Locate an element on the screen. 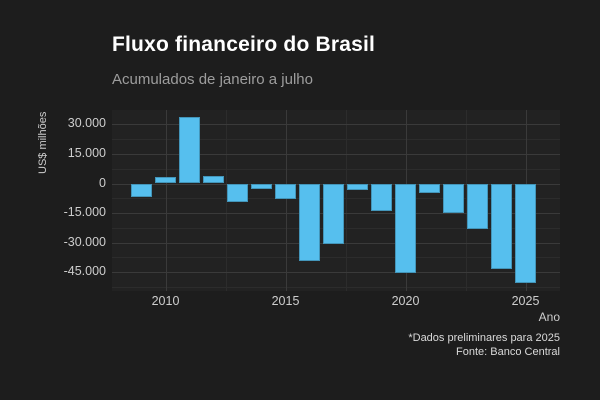 The width and height of the screenshot is (600, 400). bar-2009 is located at coordinates (141, 190).